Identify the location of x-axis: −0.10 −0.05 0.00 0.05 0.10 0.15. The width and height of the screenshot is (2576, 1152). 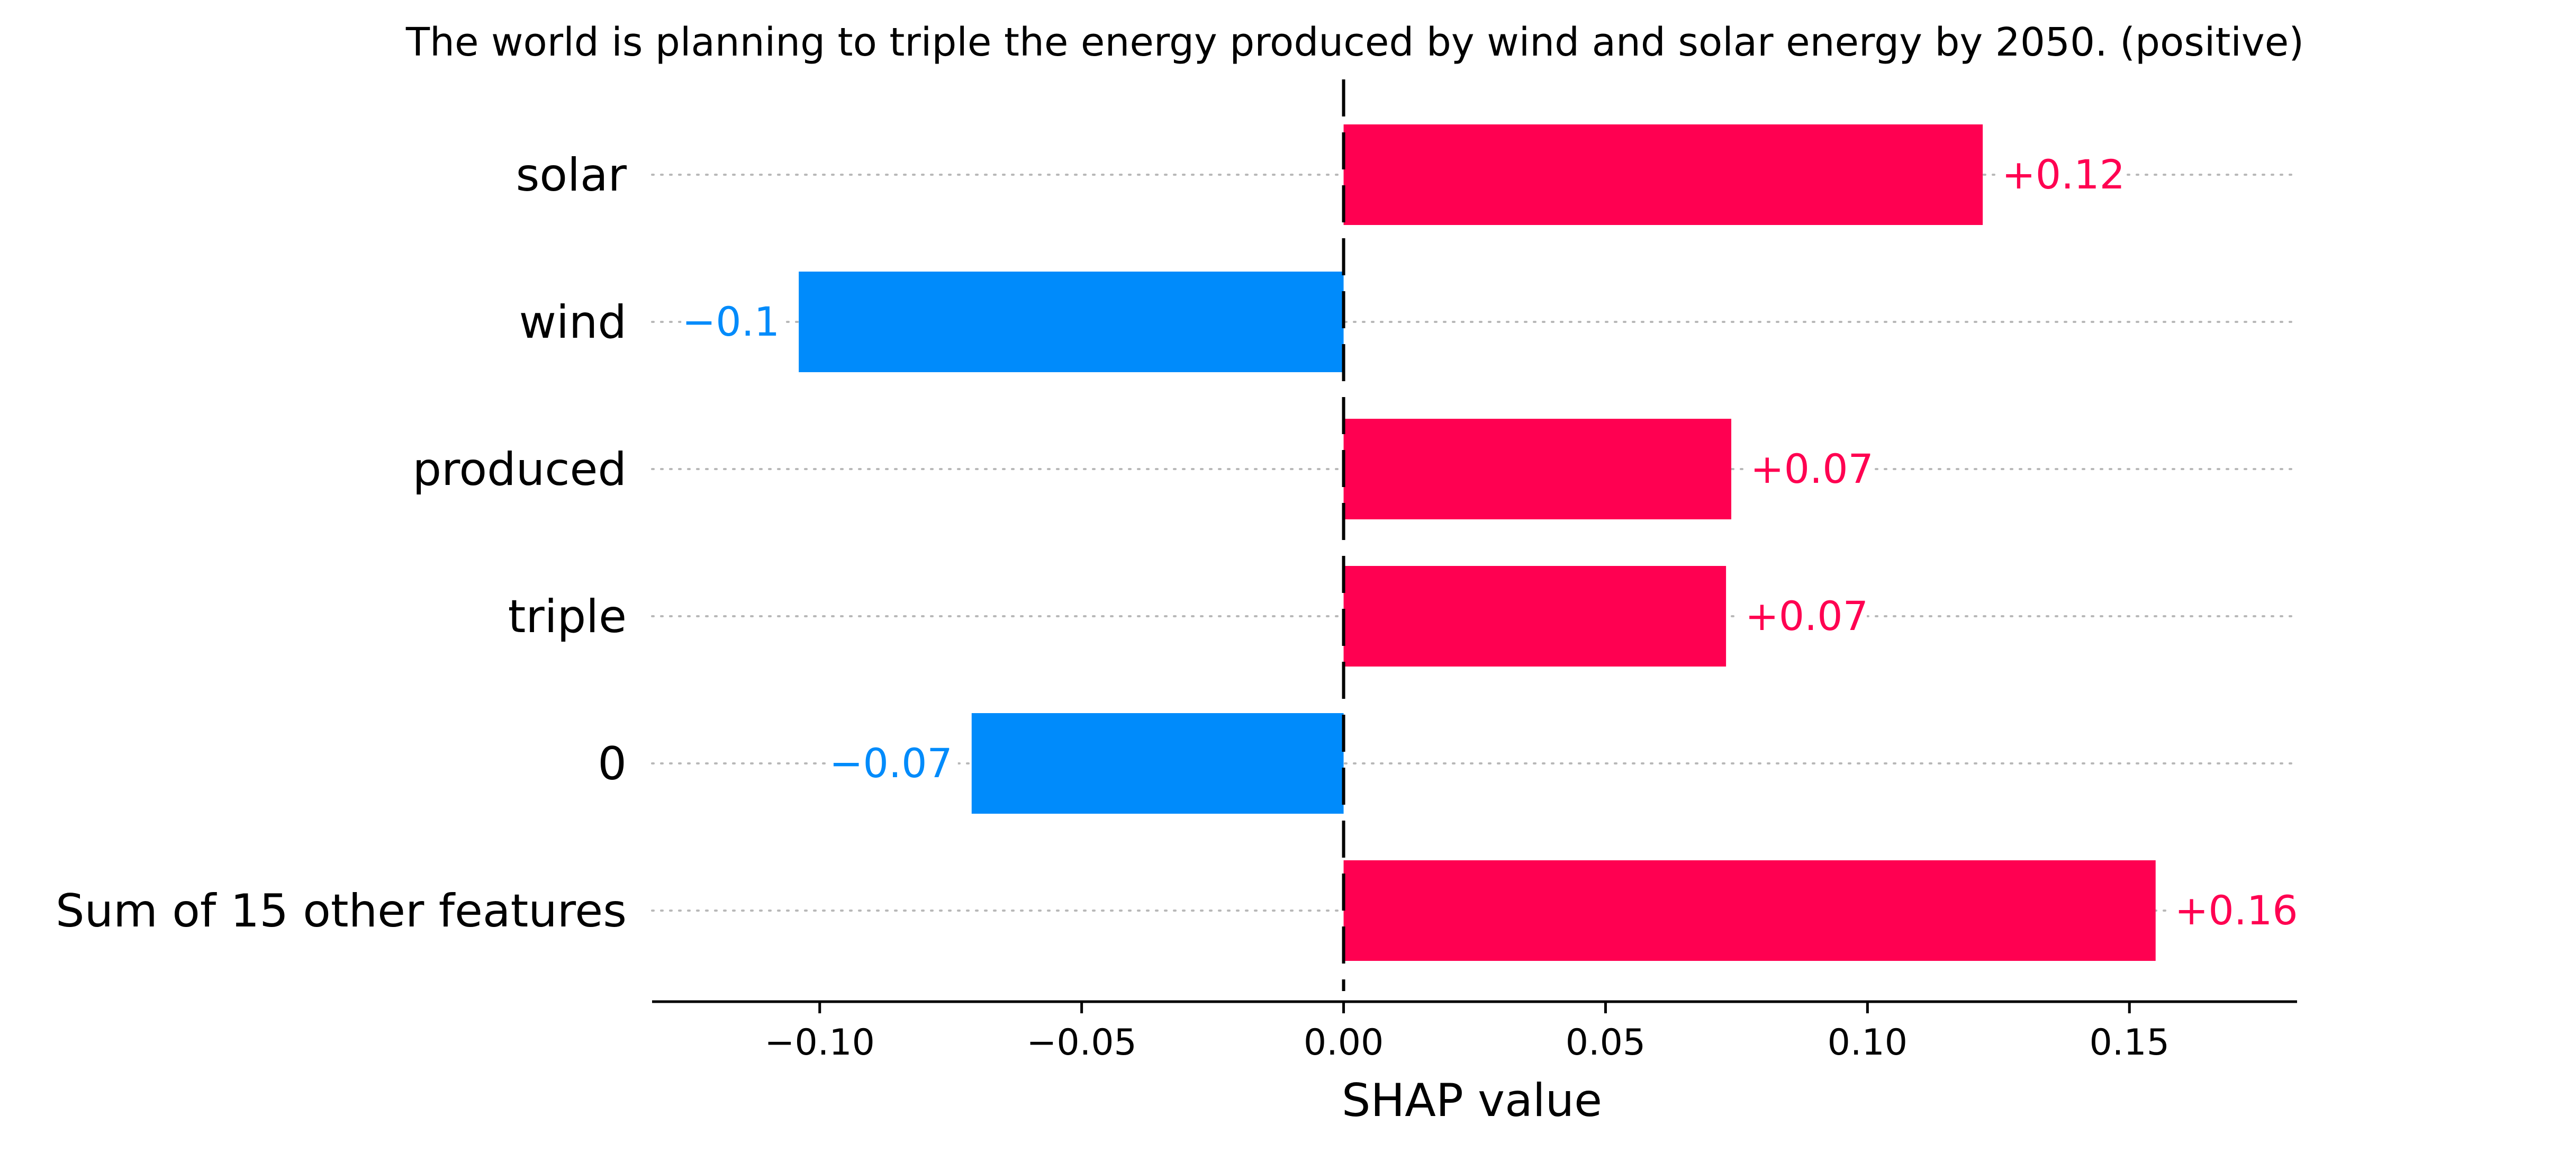
(1474, 1032).